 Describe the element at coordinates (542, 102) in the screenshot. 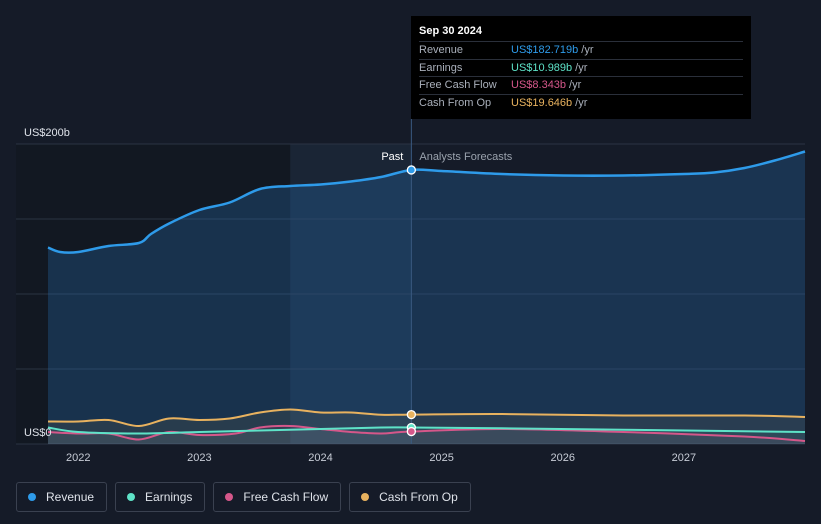

I see `tooltip-value: US$19.646b` at that location.